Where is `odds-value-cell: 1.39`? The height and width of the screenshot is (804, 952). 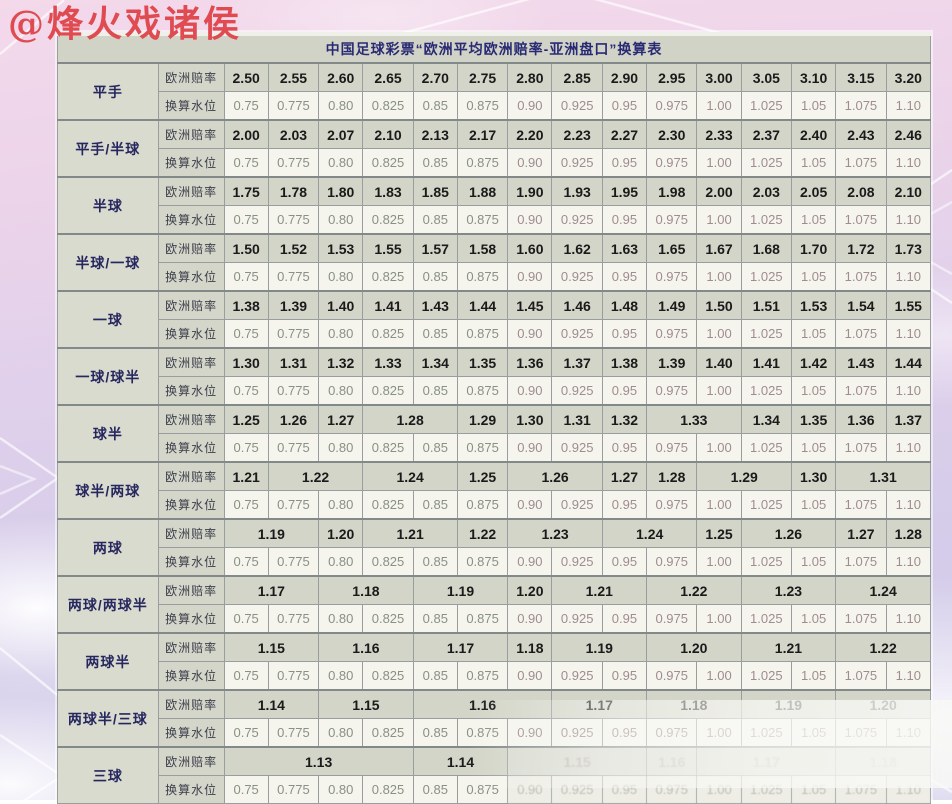
odds-value-cell: 1.39 is located at coordinates (293, 305).